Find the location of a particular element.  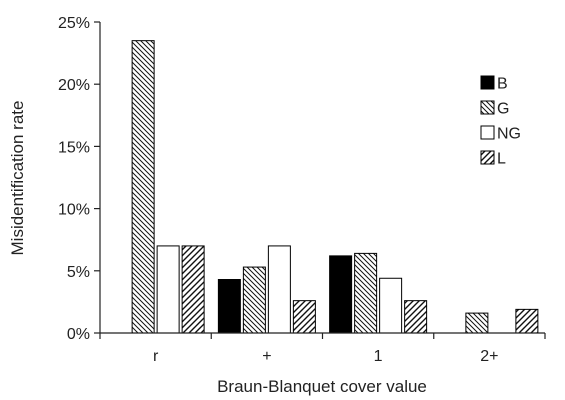

legend-swatch-l is located at coordinates (487, 157).